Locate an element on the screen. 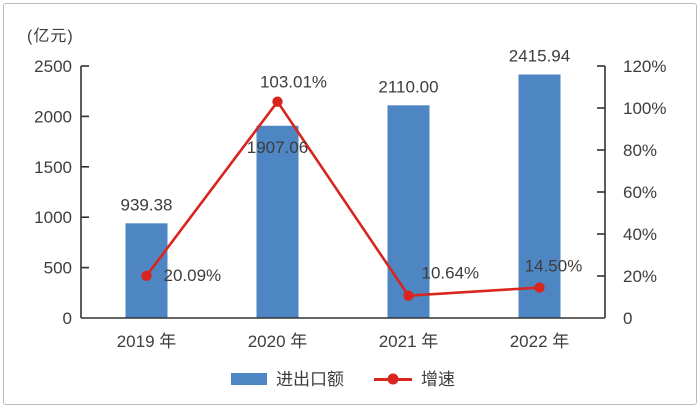 The height and width of the screenshot is (408, 700). growth-point-2019年 is located at coordinates (146, 276).